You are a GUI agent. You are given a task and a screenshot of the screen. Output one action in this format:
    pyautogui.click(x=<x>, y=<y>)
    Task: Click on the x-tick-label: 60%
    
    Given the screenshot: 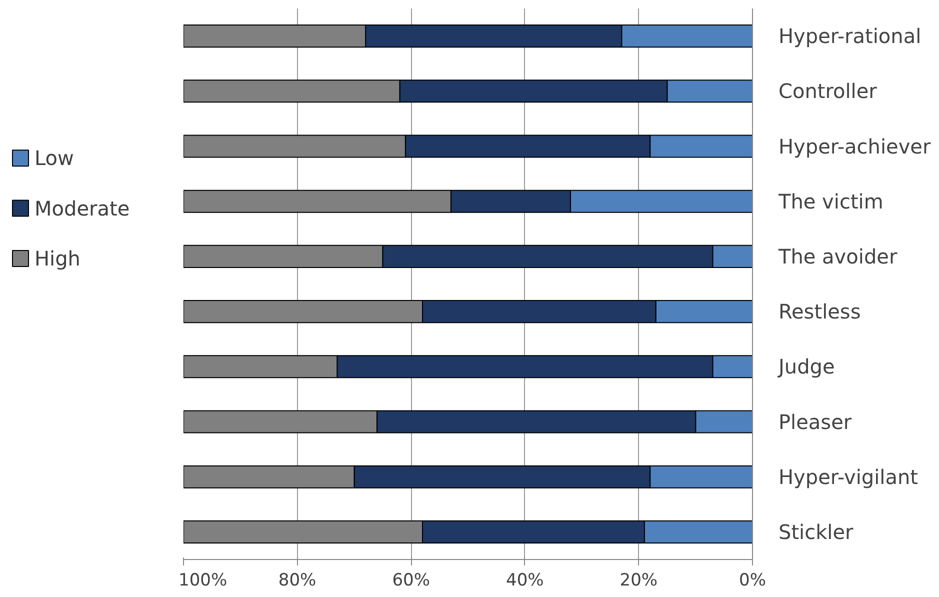 What is the action you would take?
    pyautogui.click(x=411, y=580)
    